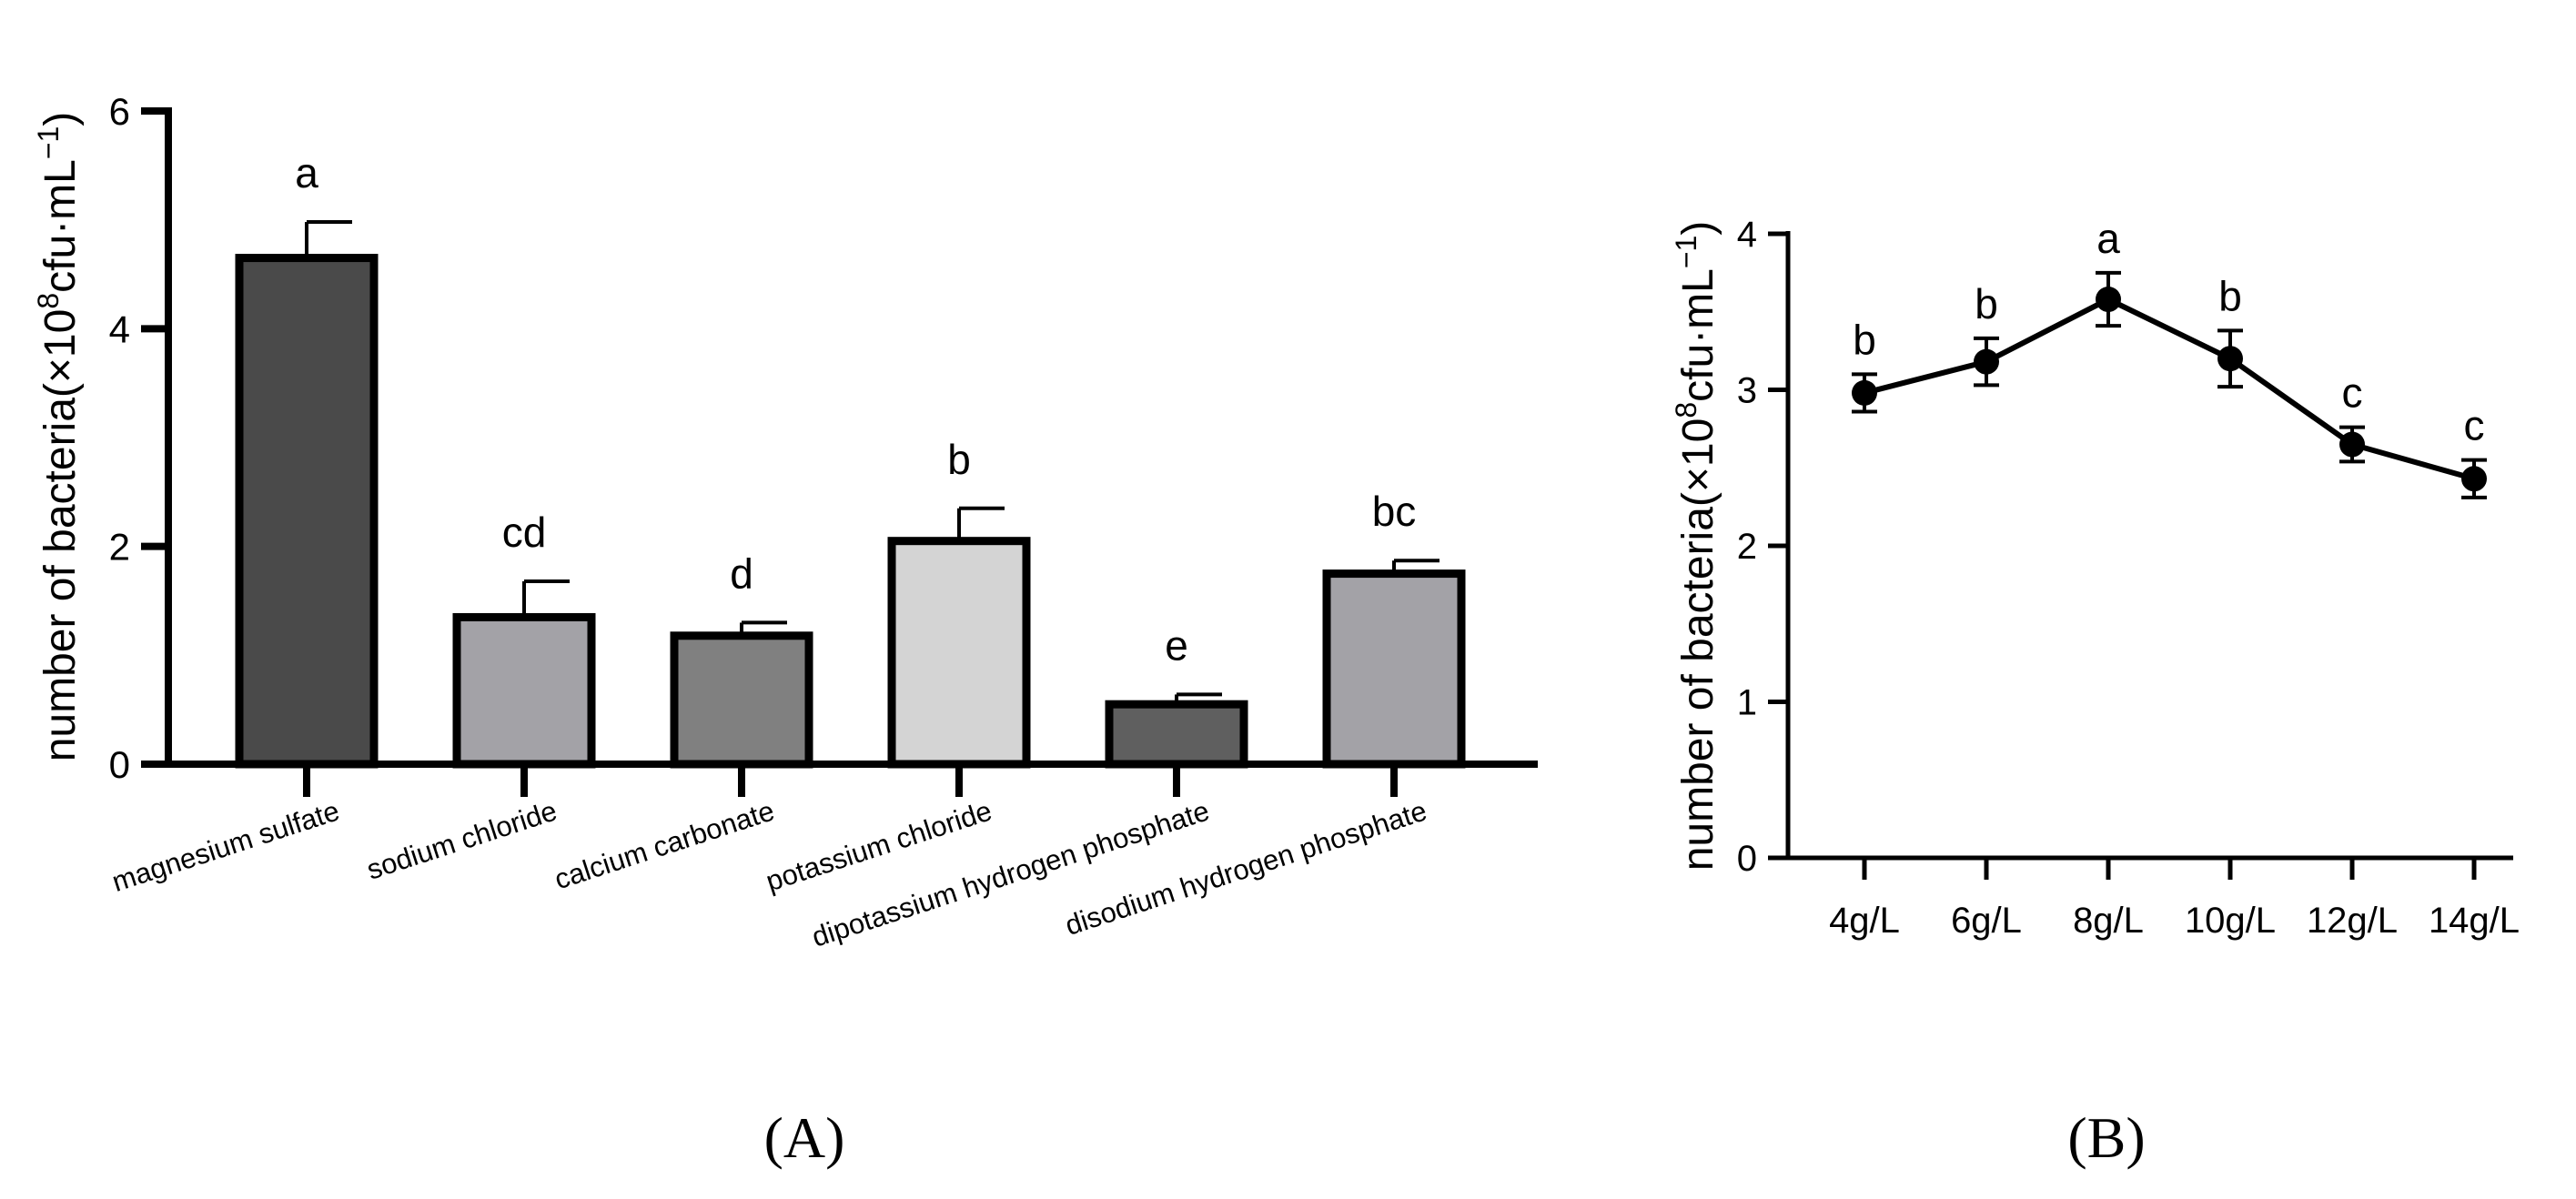 Image resolution: width=2576 pixels, height=1199 pixels. What do you see at coordinates (2353, 921) in the screenshot?
I see `x-tick-label: 12g/L` at bounding box center [2353, 921].